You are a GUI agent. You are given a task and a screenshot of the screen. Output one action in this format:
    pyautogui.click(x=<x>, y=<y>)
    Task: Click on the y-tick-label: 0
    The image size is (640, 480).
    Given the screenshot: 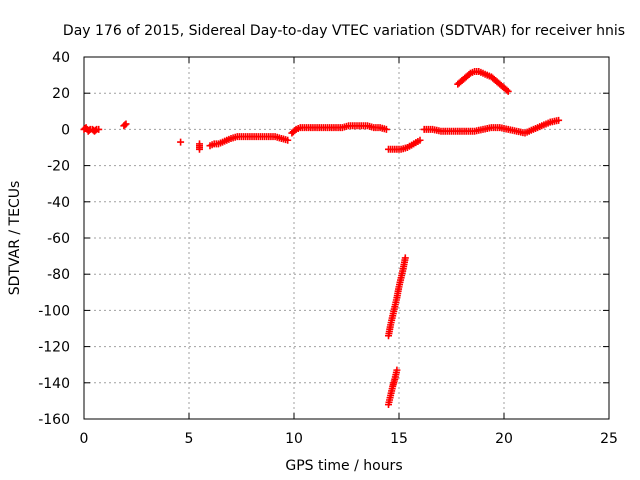 What is the action you would take?
    pyautogui.click(x=65, y=130)
    